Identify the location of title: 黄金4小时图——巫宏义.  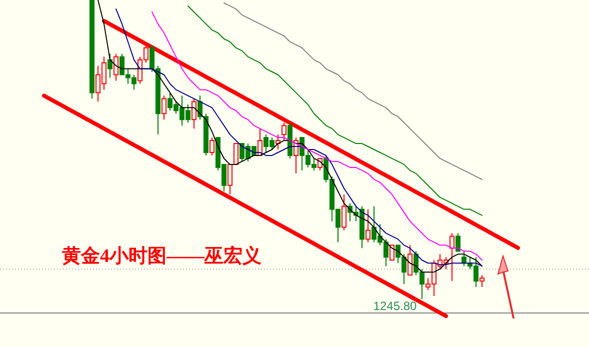
(162, 256).